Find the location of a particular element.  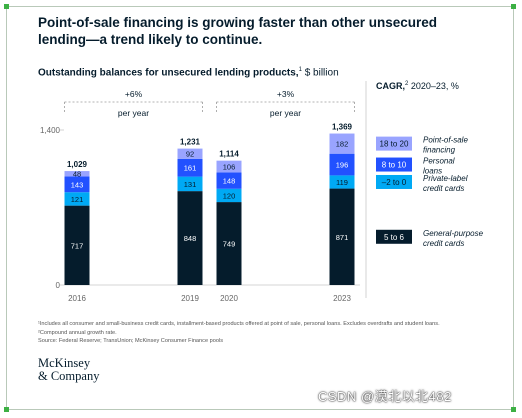

legend-cagr-value: 8 to 10 is located at coordinates (394, 165).